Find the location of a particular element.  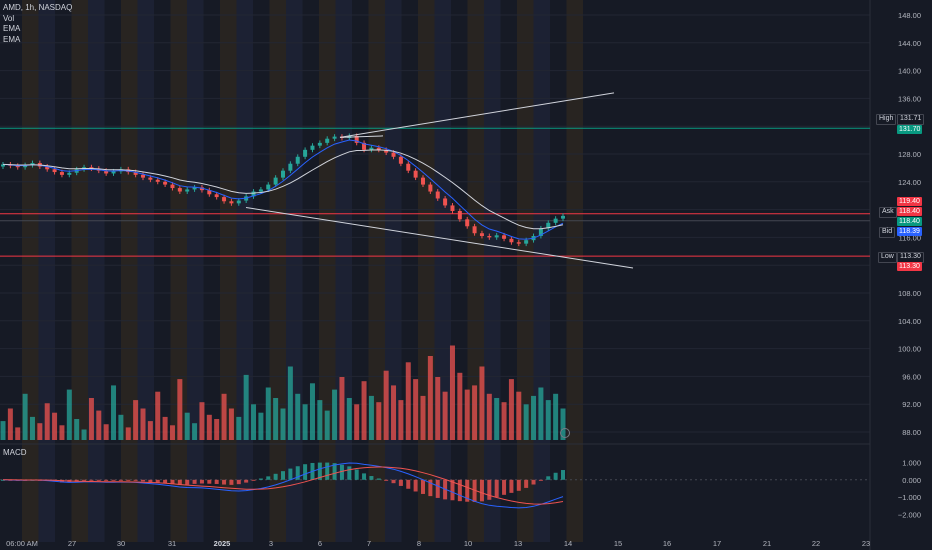

time-tick-label: 13 is located at coordinates (518, 543).